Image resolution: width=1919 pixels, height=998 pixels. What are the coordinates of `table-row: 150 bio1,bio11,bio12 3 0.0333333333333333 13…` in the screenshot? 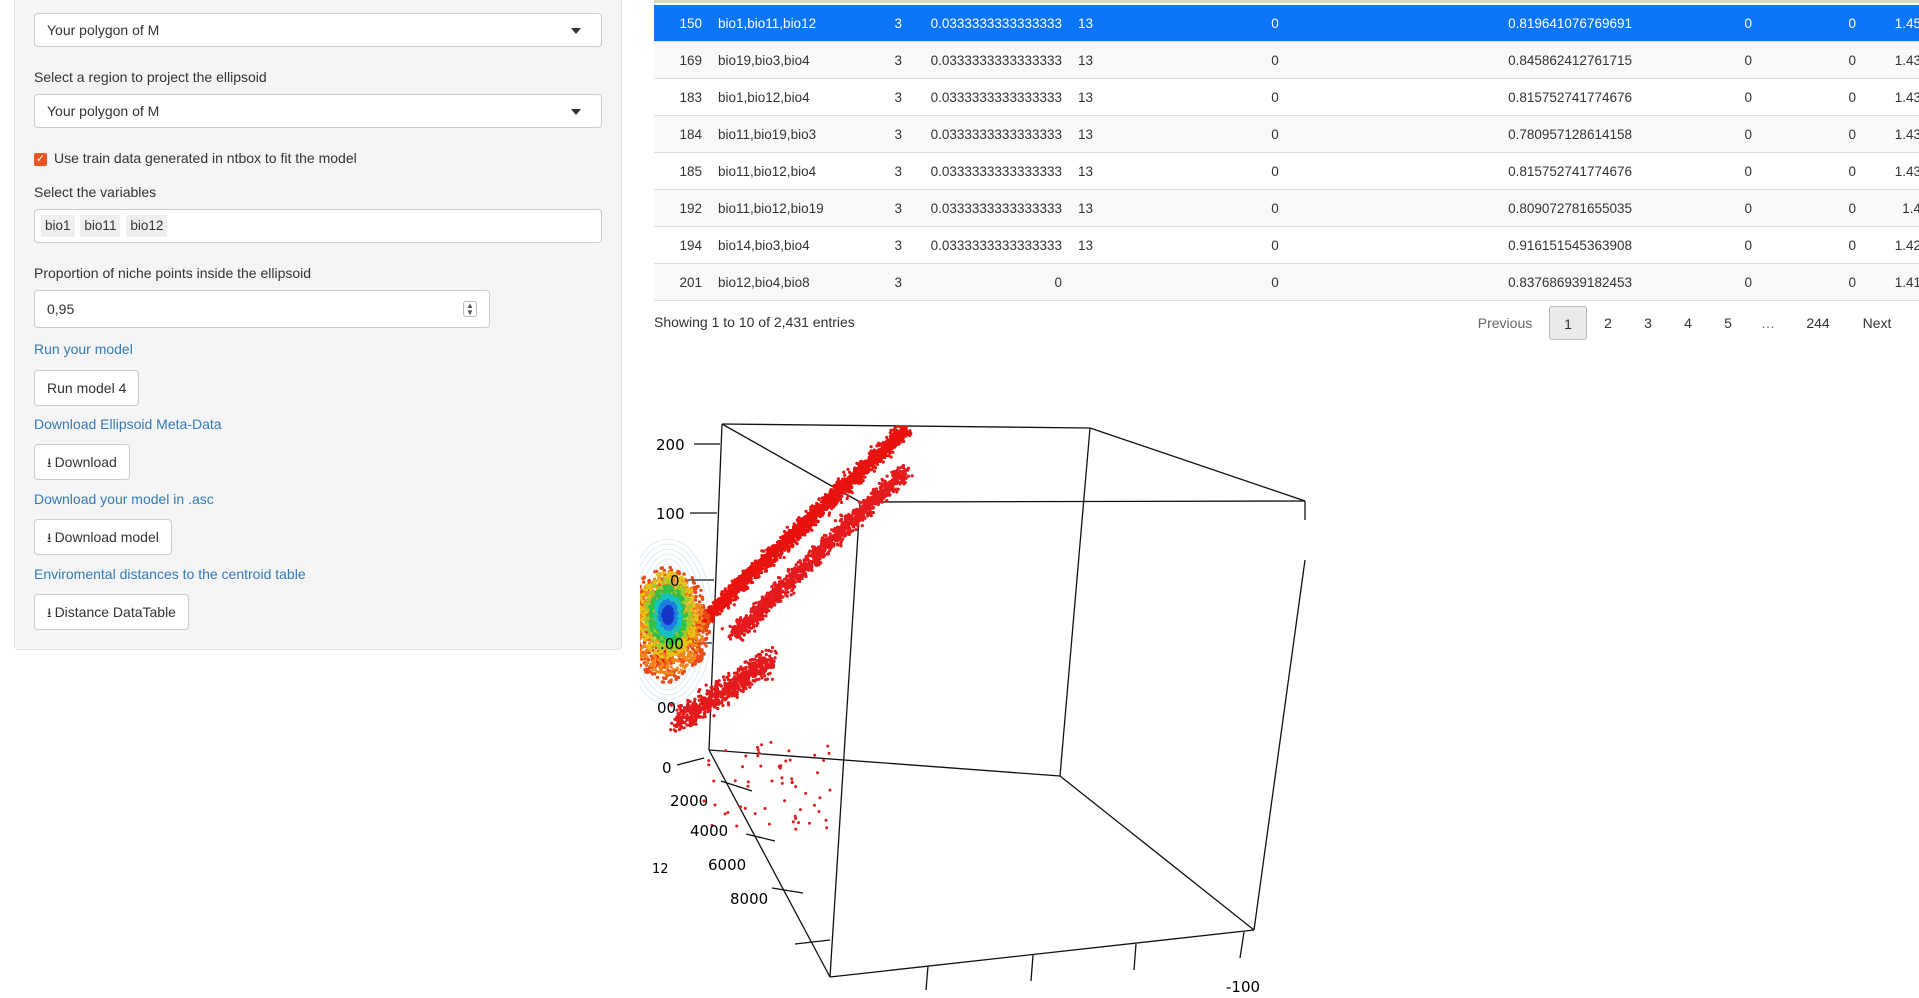 It's located at (1286, 23).